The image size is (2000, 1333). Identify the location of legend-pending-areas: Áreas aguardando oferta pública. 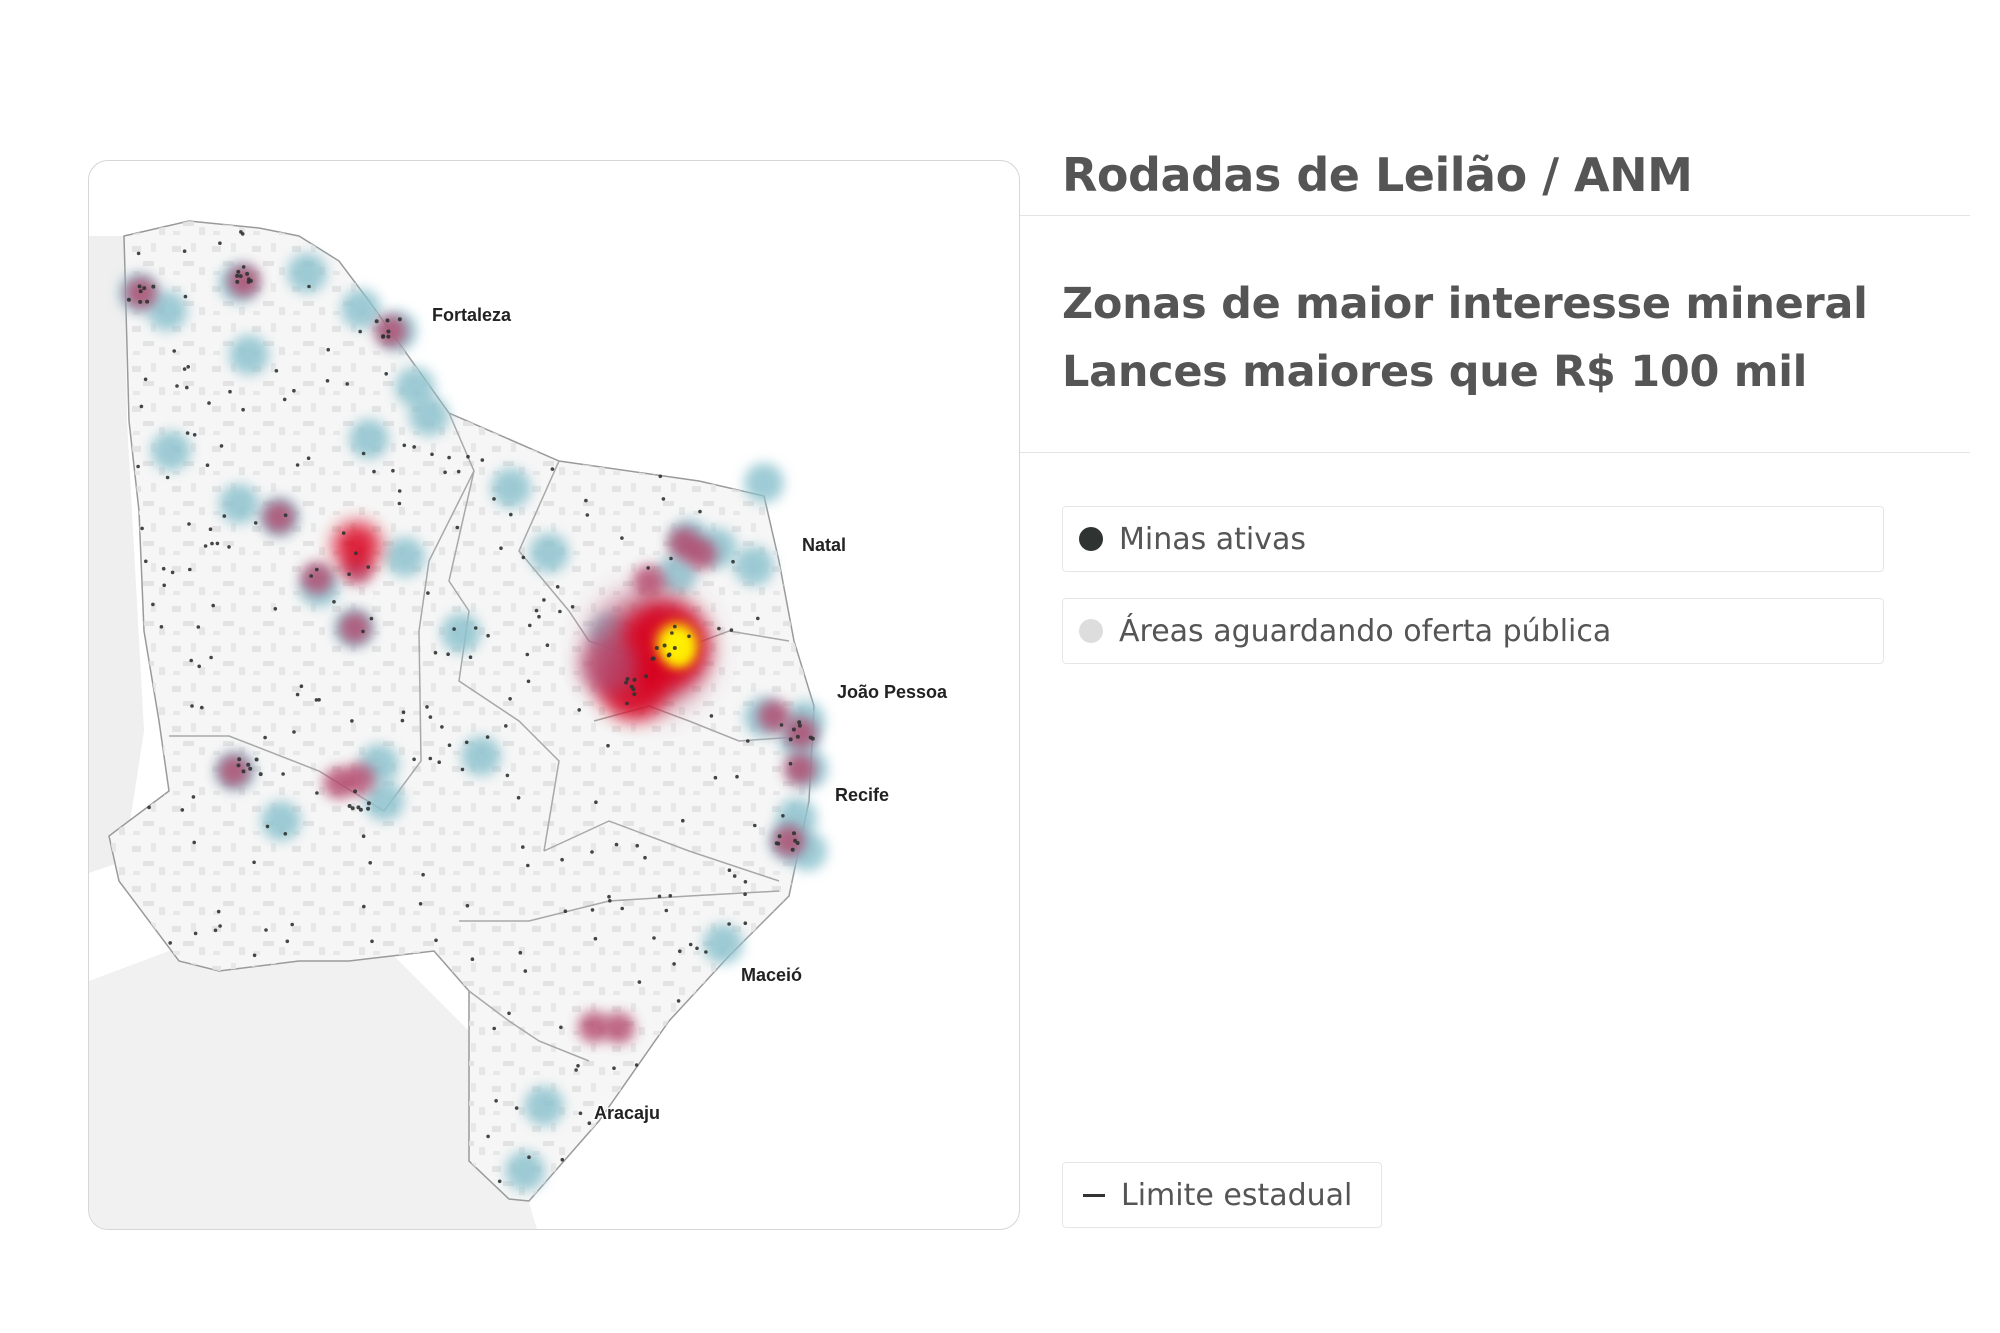
(1473, 631).